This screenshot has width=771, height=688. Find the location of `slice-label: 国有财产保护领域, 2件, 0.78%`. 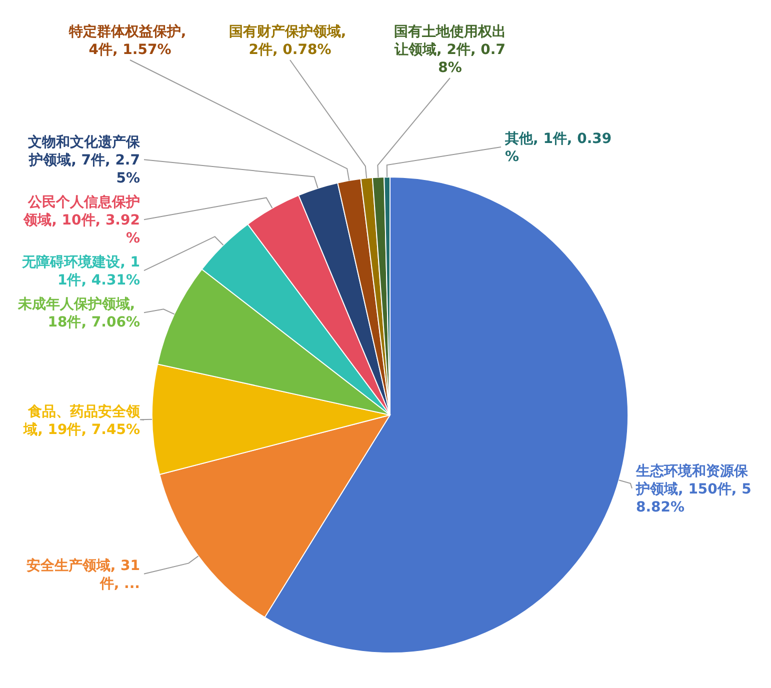

slice-label: 国有财产保护领域, 2件, 0.78% is located at coordinates (290, 40).